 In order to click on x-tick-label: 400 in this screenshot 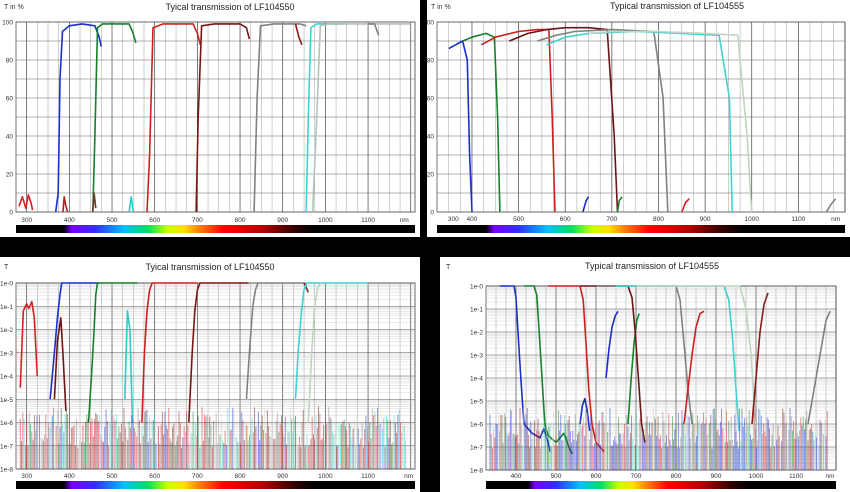, I will do `click(516, 476)`.